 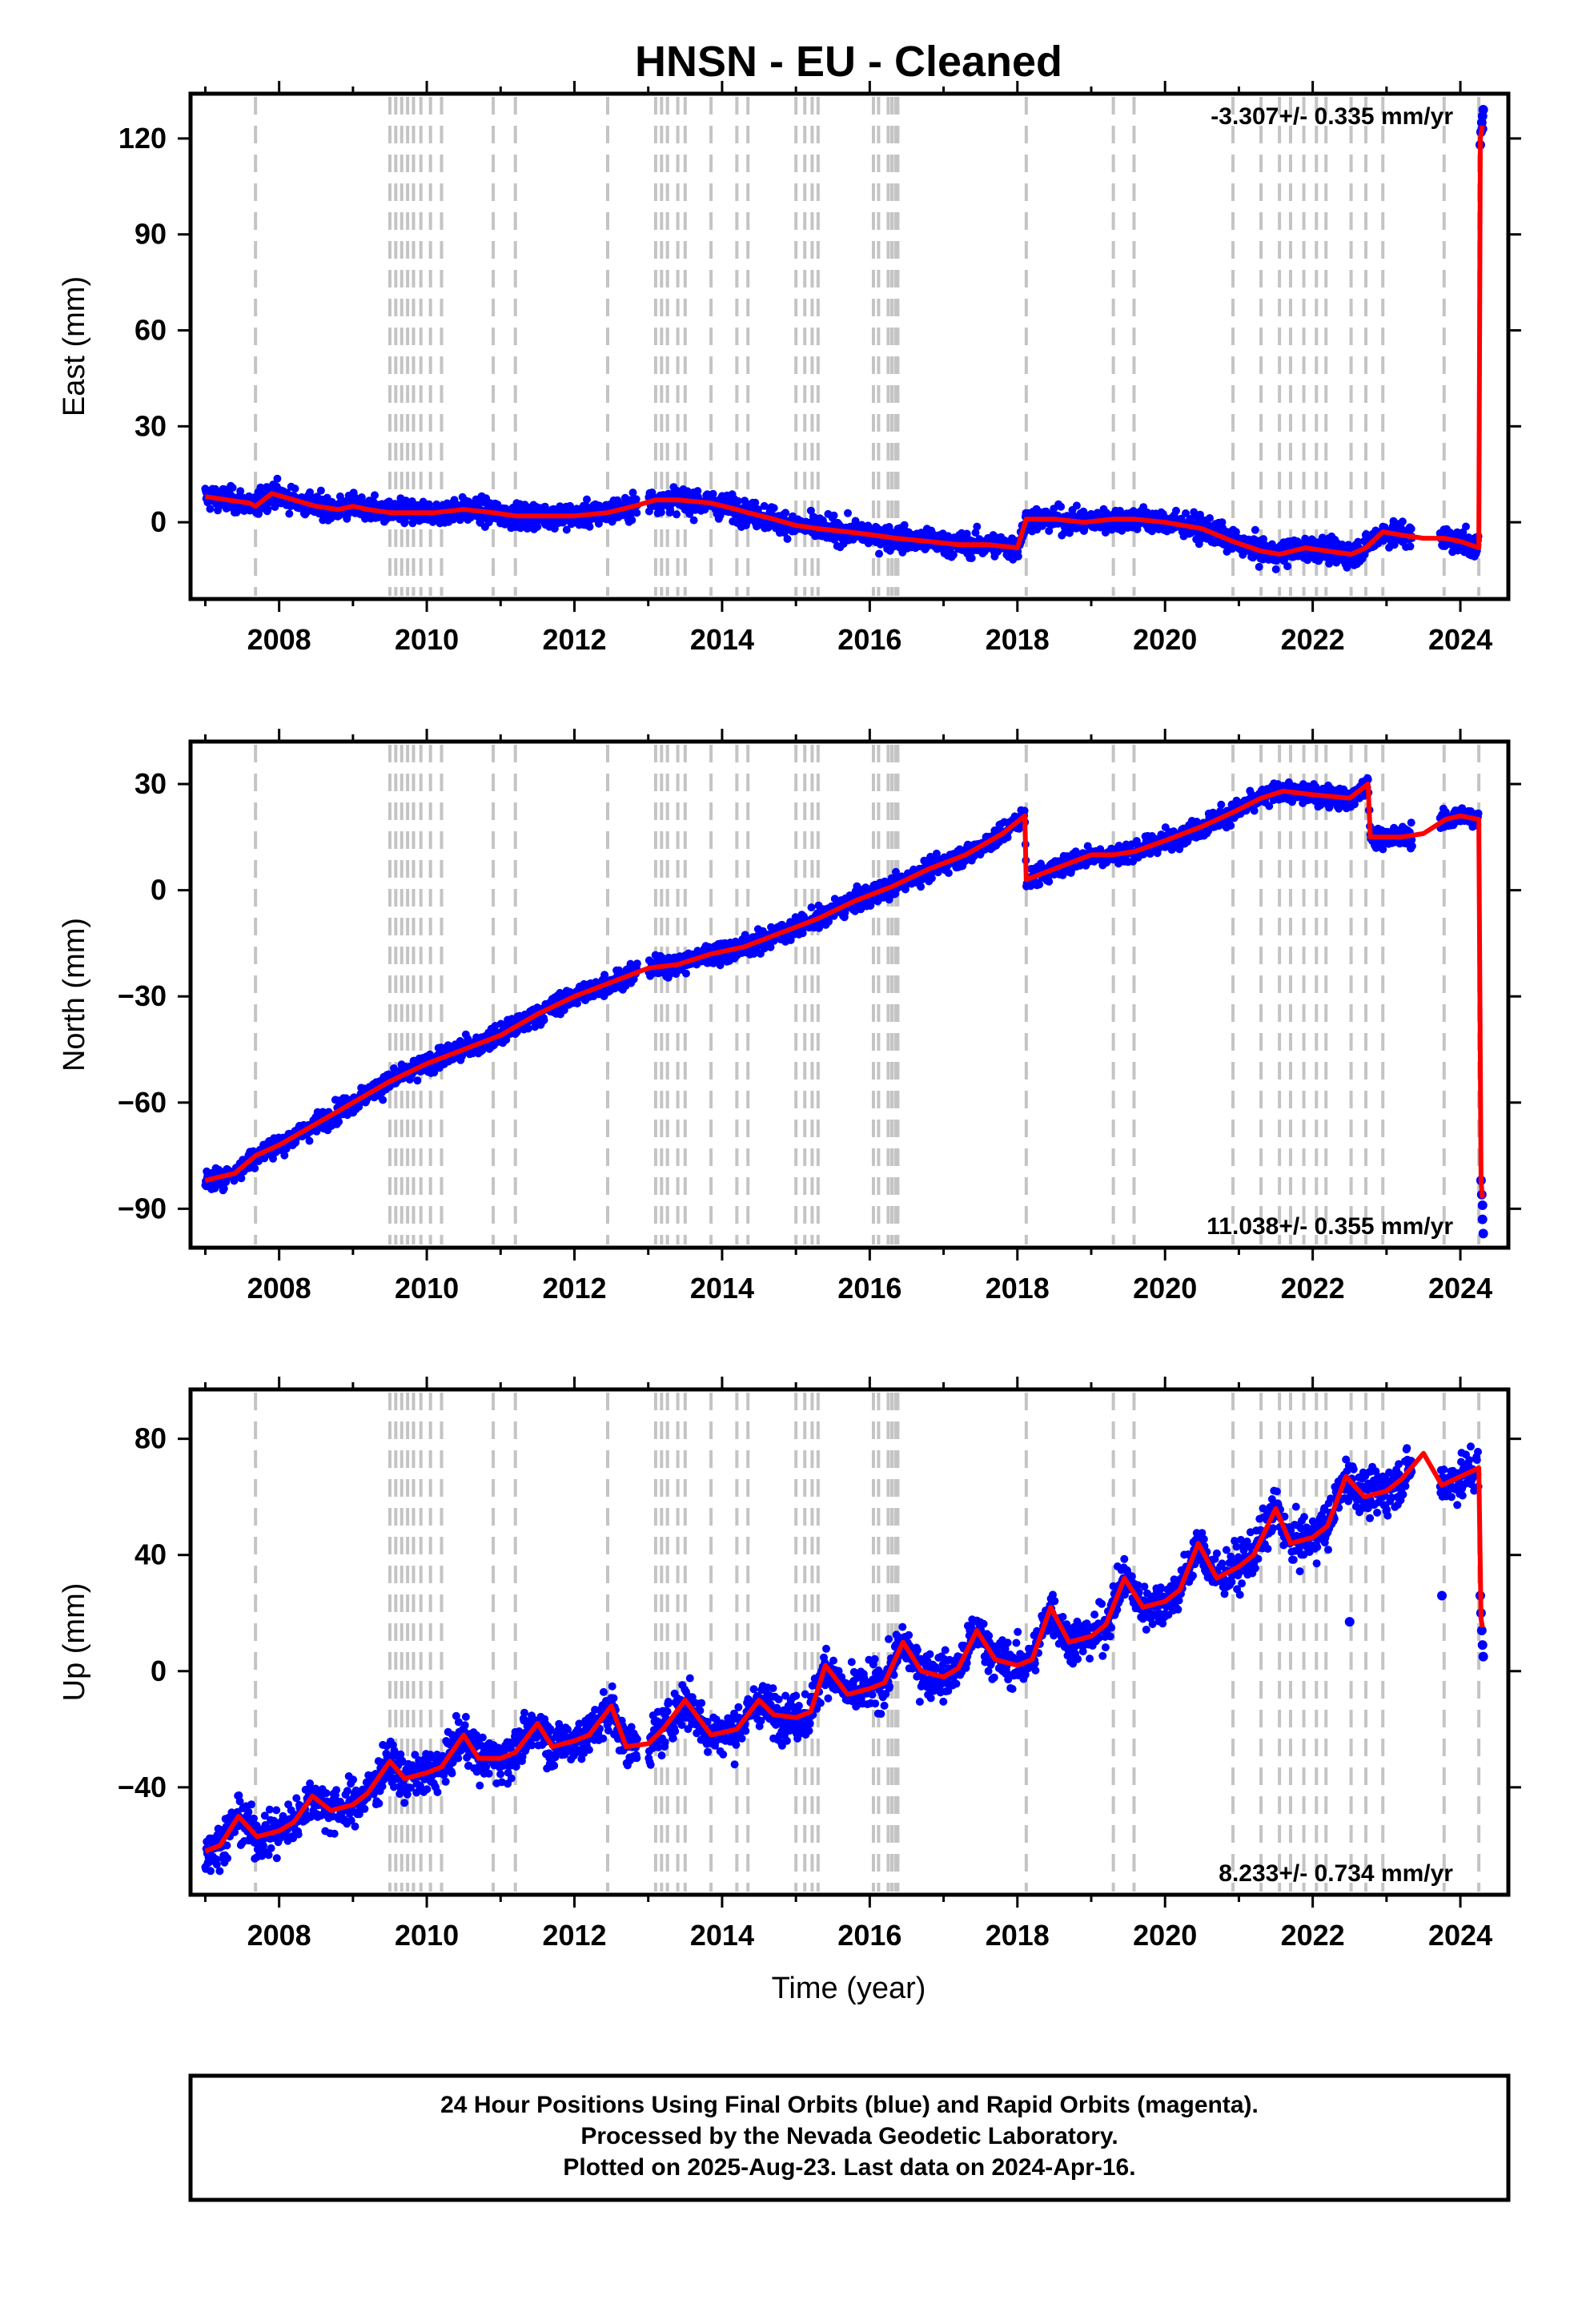 I want to click on y-tick-label: 60, so click(x=151, y=330).